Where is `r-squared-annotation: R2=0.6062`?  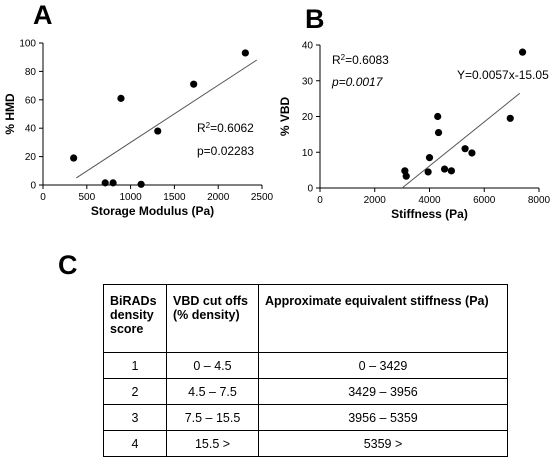
r-squared-annotation: R2=0.6062 is located at coordinates (225, 128).